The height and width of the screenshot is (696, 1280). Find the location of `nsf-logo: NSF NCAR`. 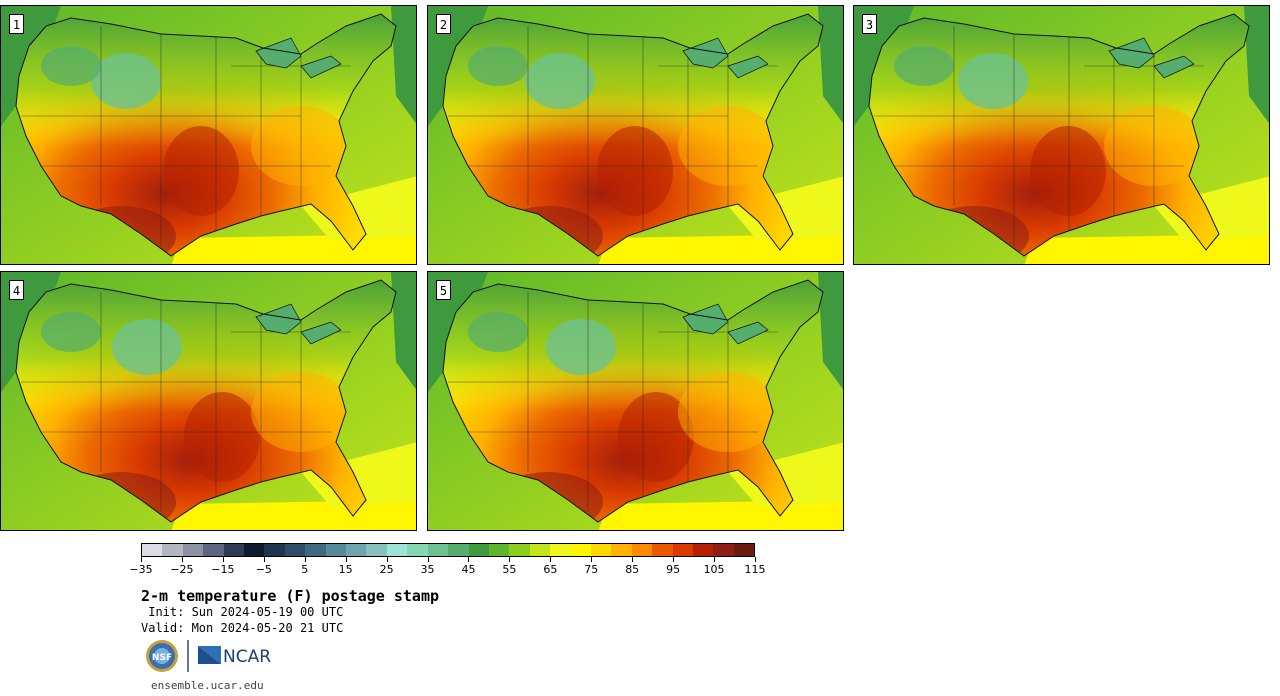

nsf-logo: NSF NCAR is located at coordinates (208, 656).